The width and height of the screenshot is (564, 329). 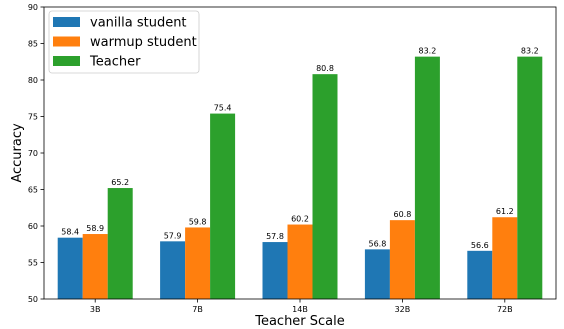 What do you see at coordinates (300, 261) in the screenshot?
I see `bar-warmup-student-14b` at bounding box center [300, 261].